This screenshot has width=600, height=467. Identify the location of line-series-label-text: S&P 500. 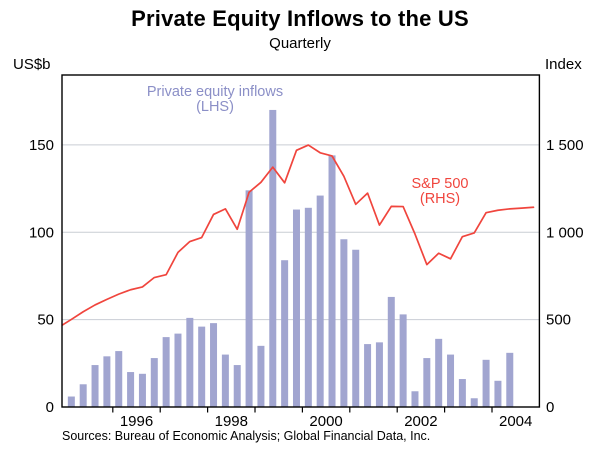
(440, 184).